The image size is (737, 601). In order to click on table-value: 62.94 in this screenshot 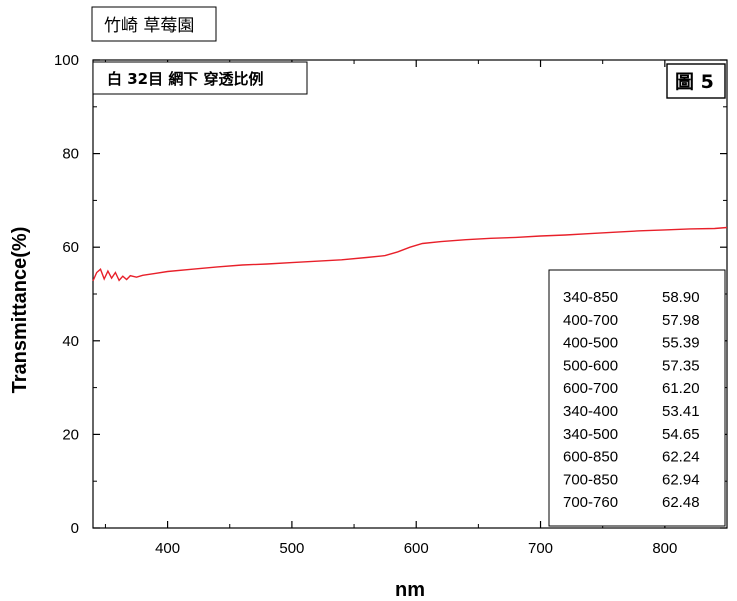, I will do `click(681, 479)`.